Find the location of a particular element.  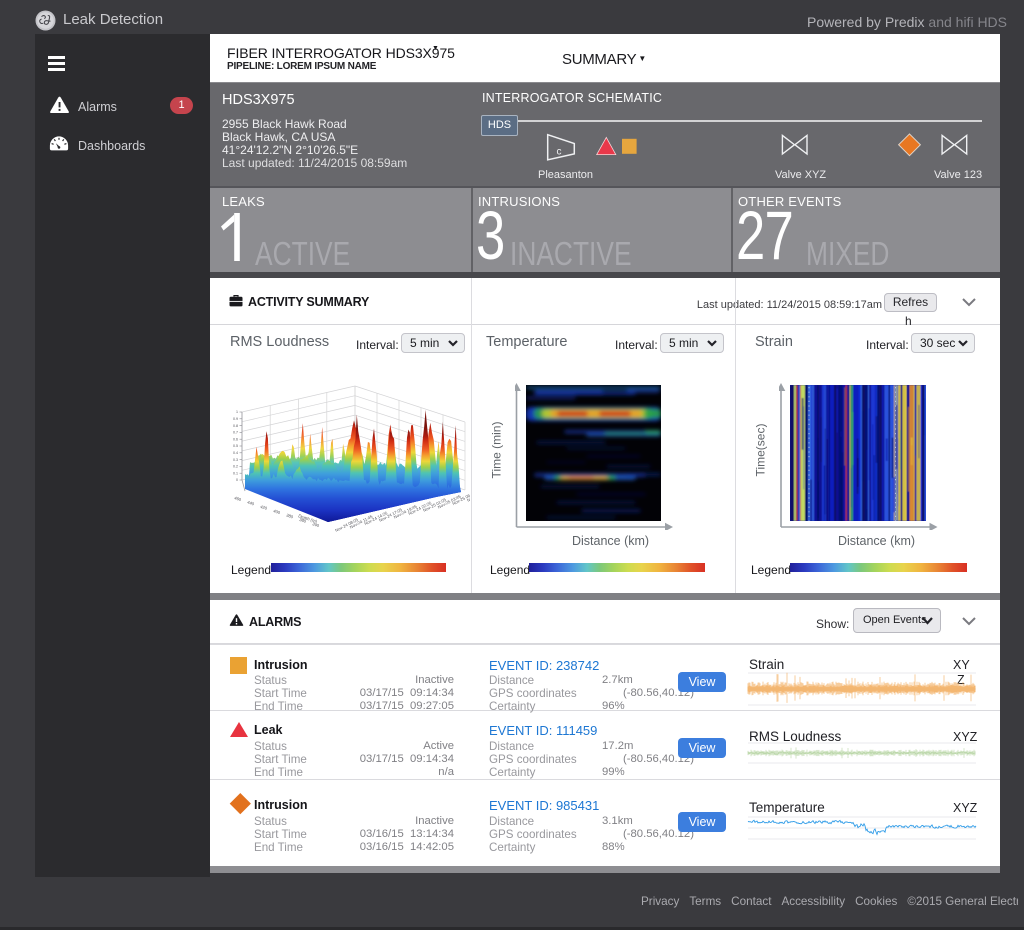

svg-text: 380 is located at coordinates (290, 515).